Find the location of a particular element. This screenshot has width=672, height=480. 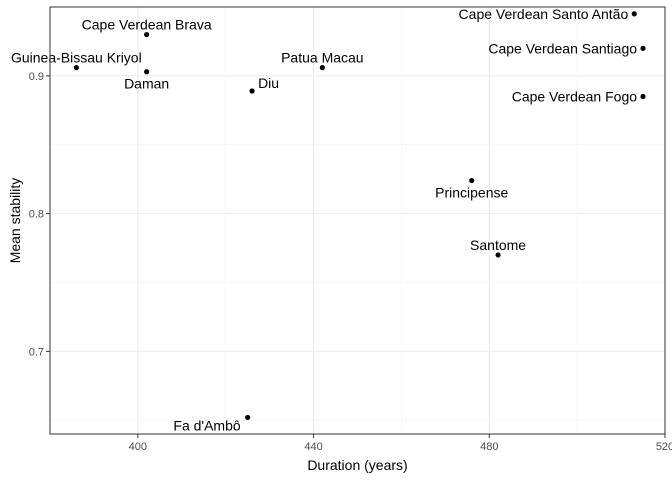

data-point-label: Diu is located at coordinates (268, 83).